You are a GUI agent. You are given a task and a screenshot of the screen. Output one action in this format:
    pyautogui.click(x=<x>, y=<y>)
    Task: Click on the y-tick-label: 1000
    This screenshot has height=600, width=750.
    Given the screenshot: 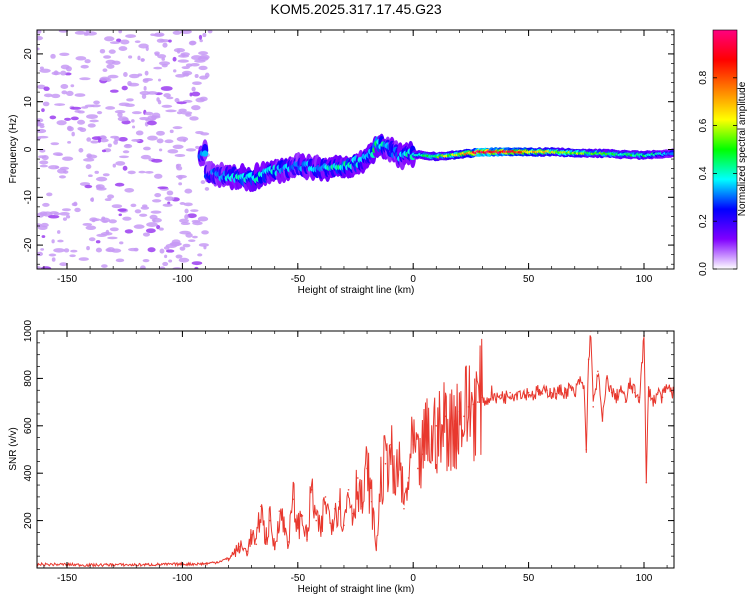 What is the action you would take?
    pyautogui.click(x=28, y=330)
    